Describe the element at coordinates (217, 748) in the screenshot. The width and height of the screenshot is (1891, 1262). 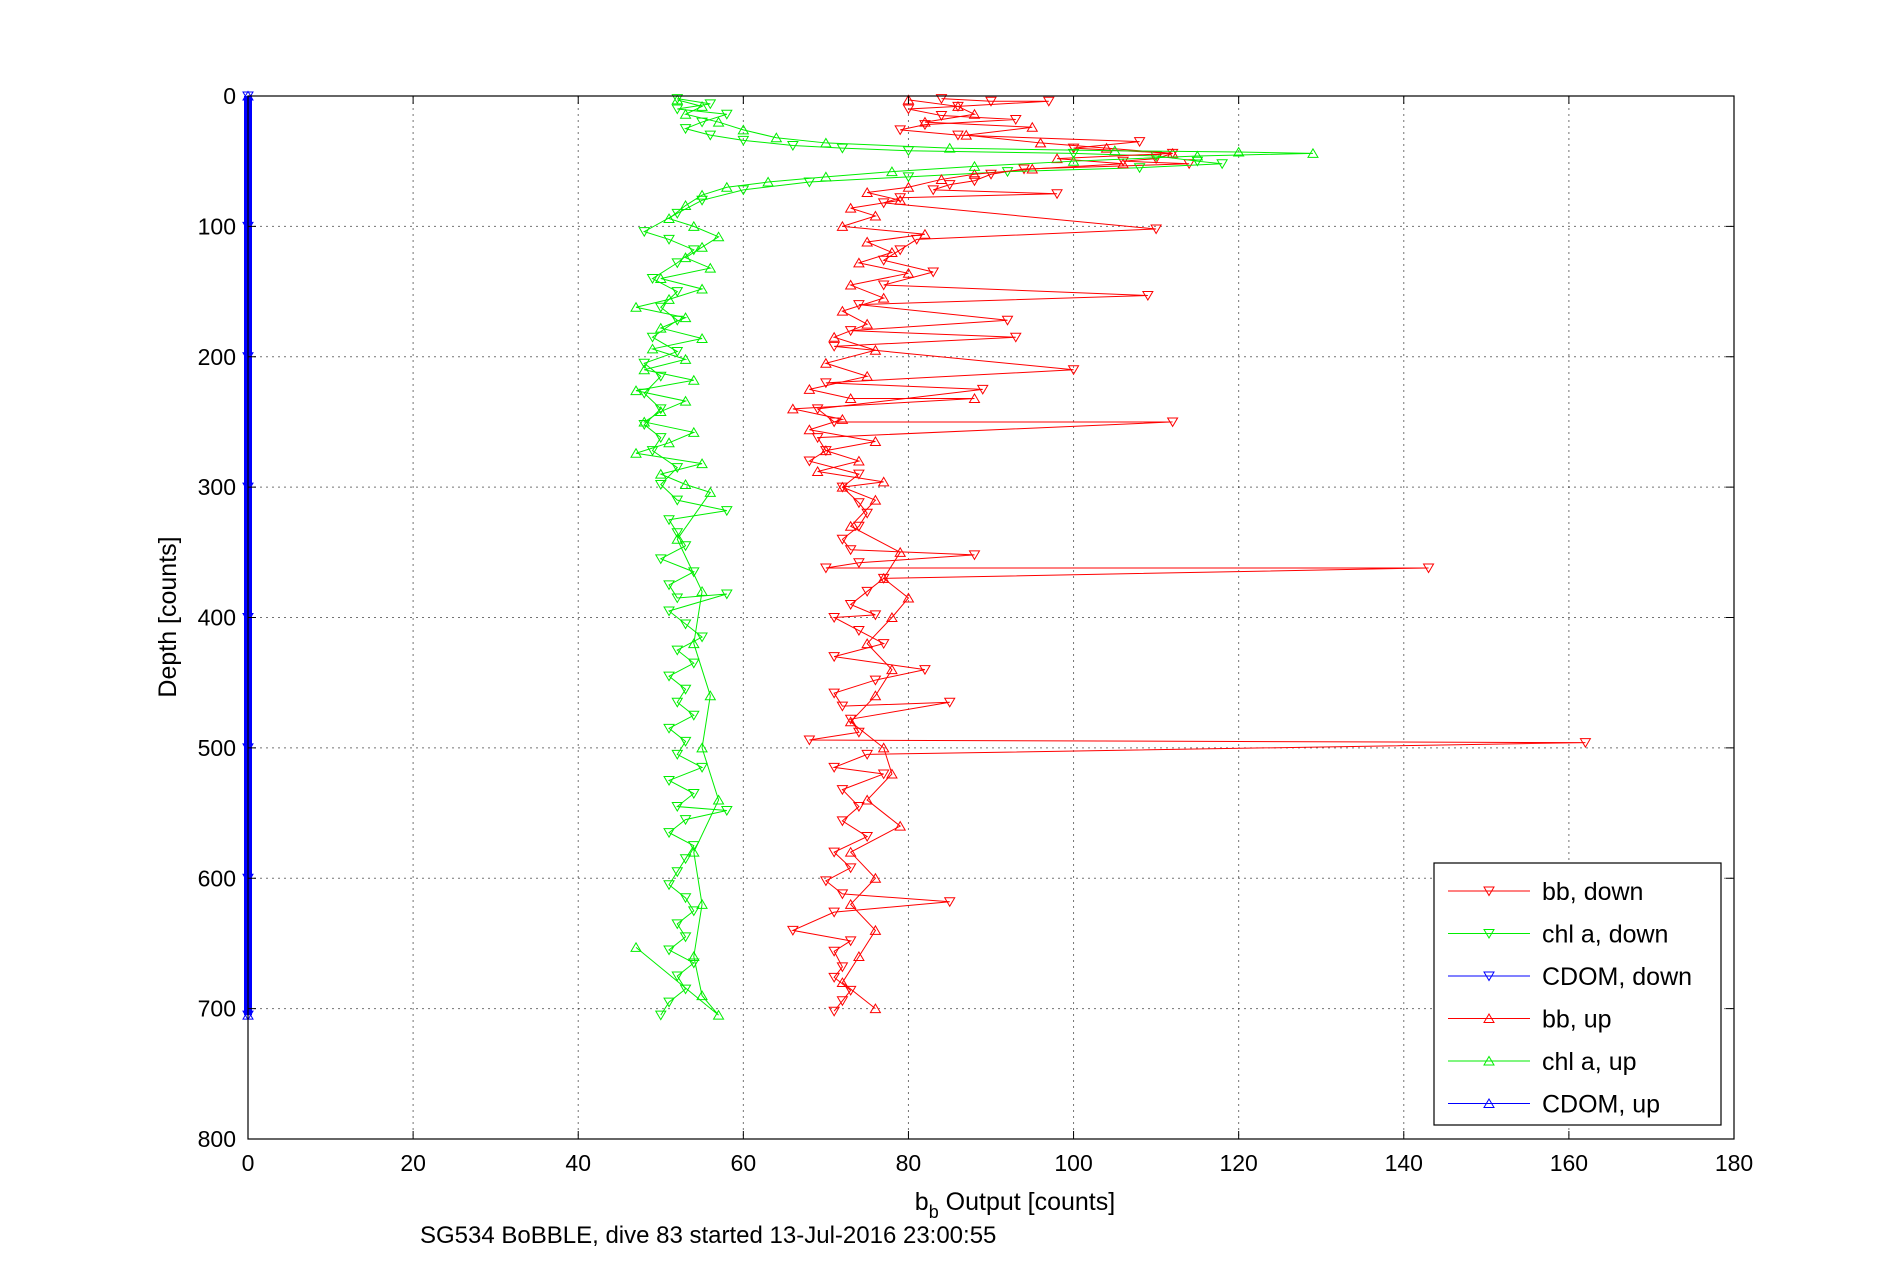
I see `y-tick-label: 500` at that location.